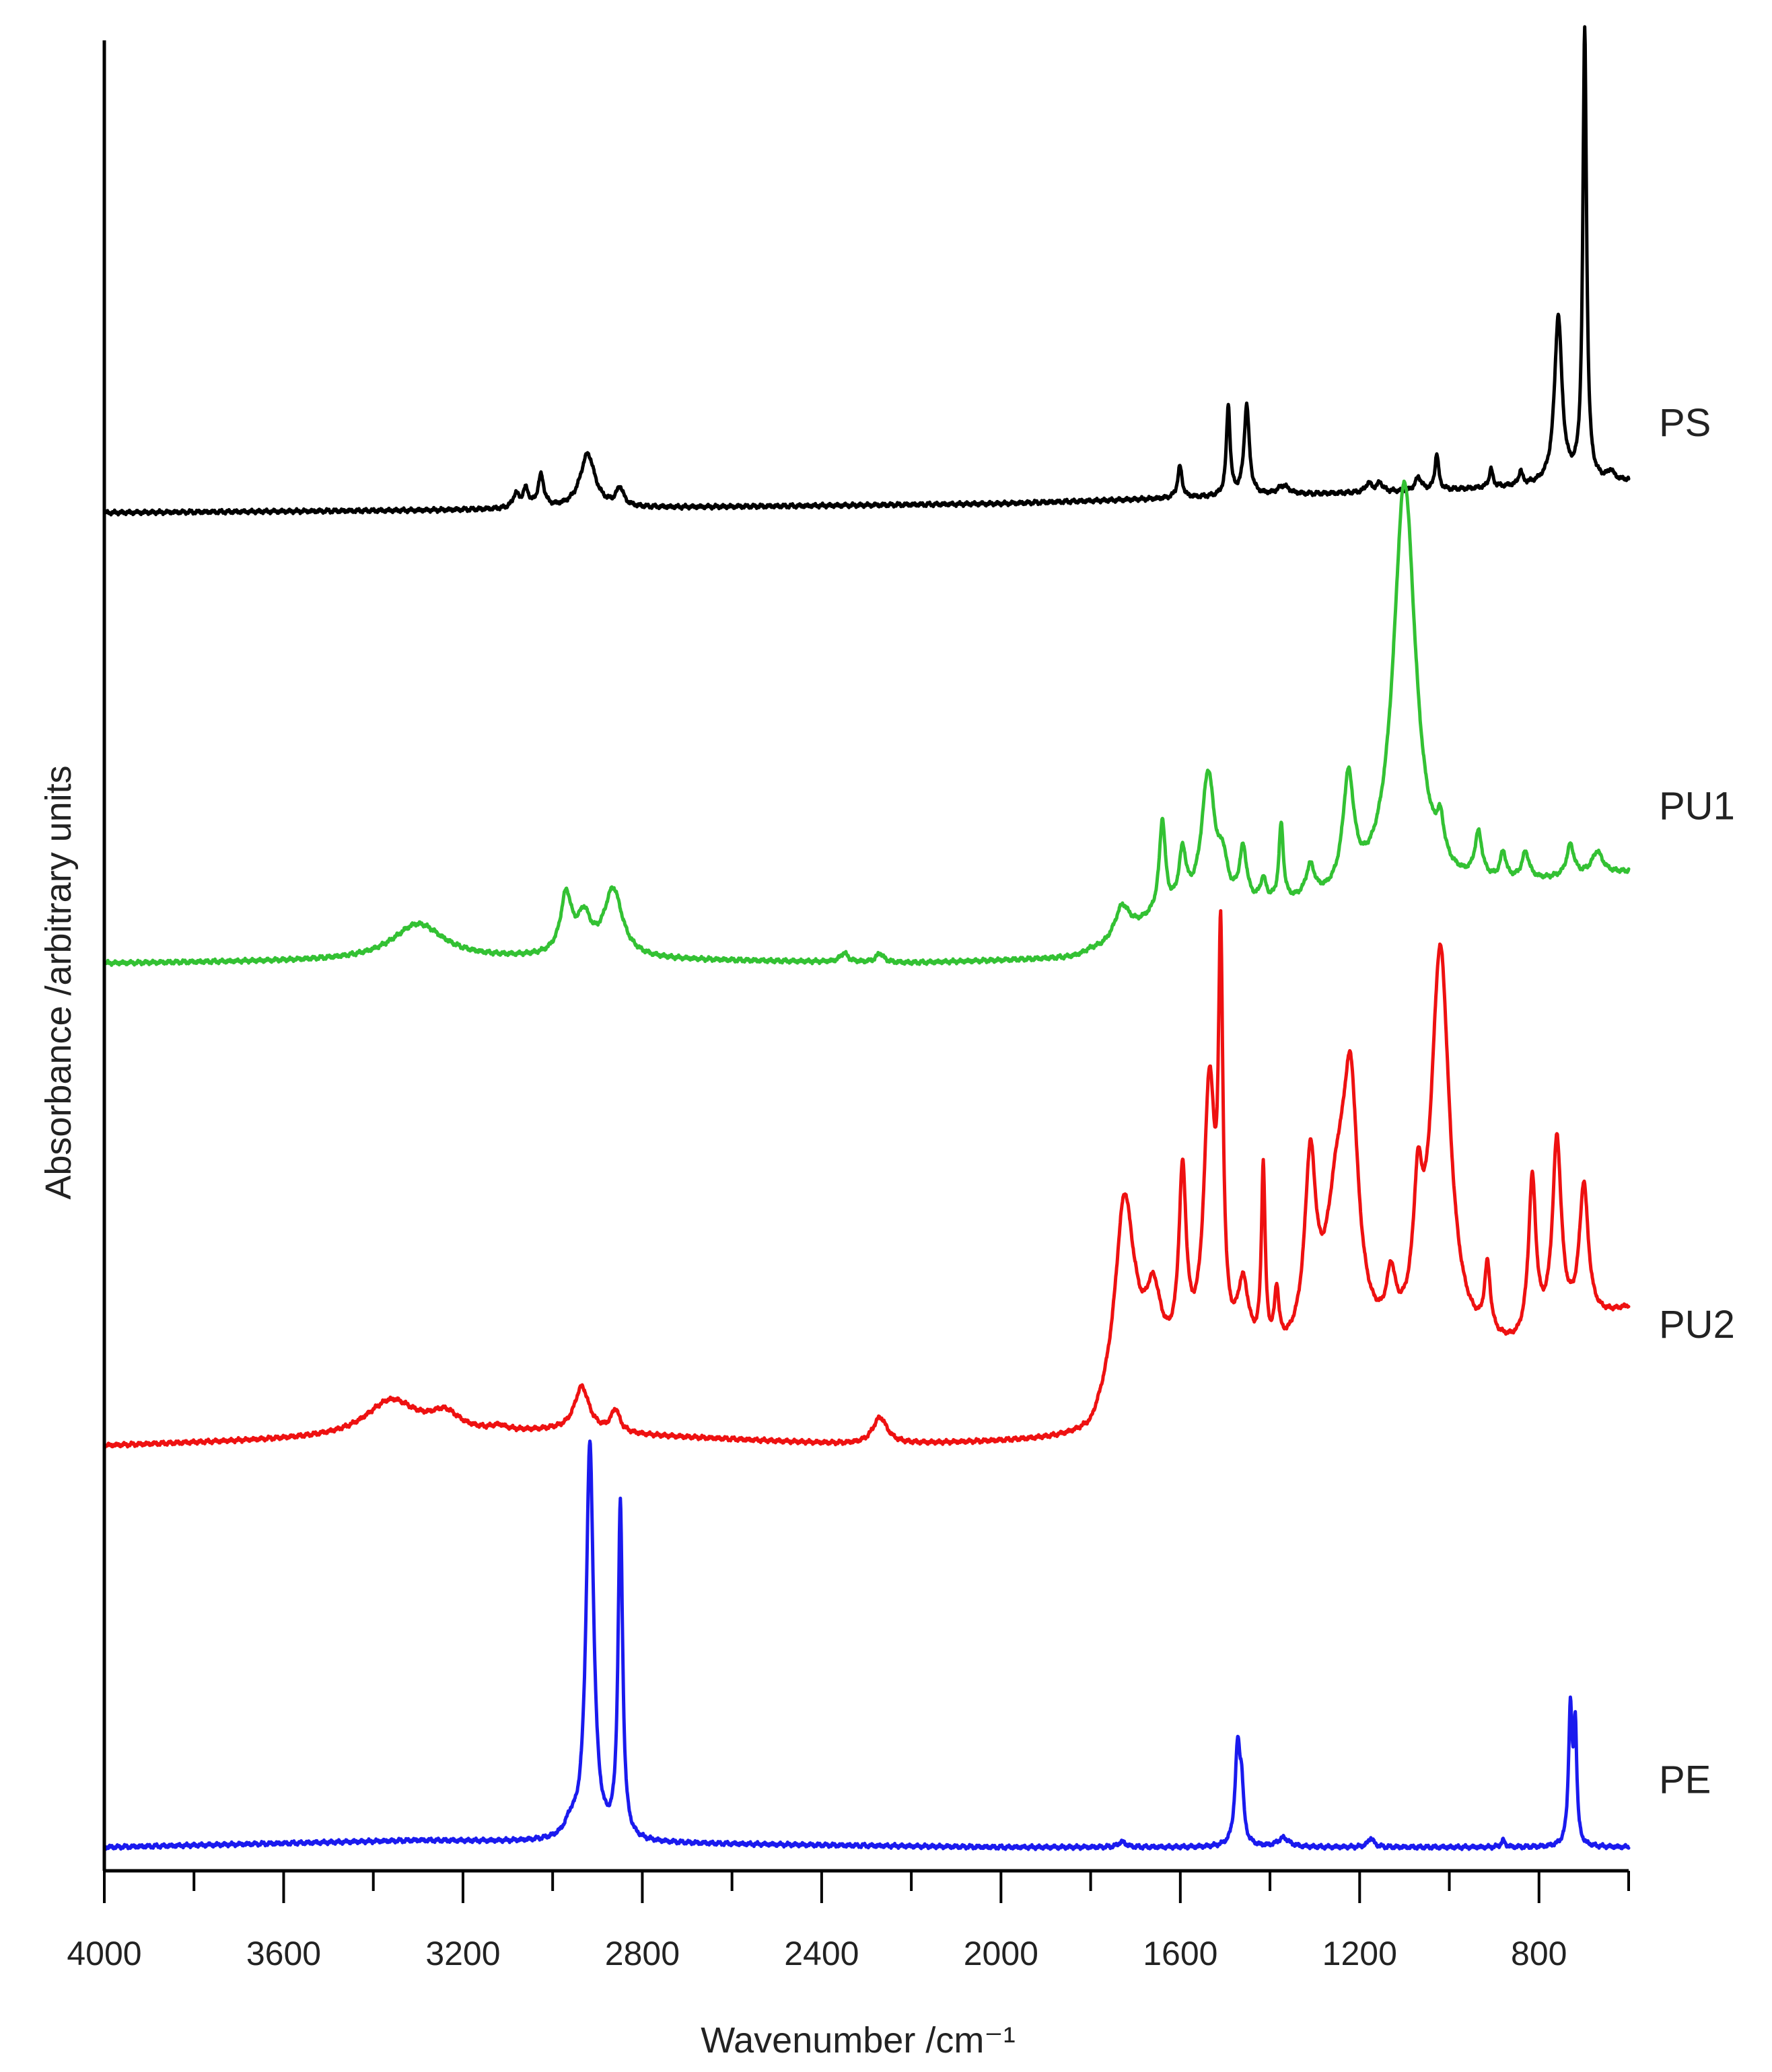  Describe the element at coordinates (642, 1954) in the screenshot. I see `x-tick-label: 2800` at that location.